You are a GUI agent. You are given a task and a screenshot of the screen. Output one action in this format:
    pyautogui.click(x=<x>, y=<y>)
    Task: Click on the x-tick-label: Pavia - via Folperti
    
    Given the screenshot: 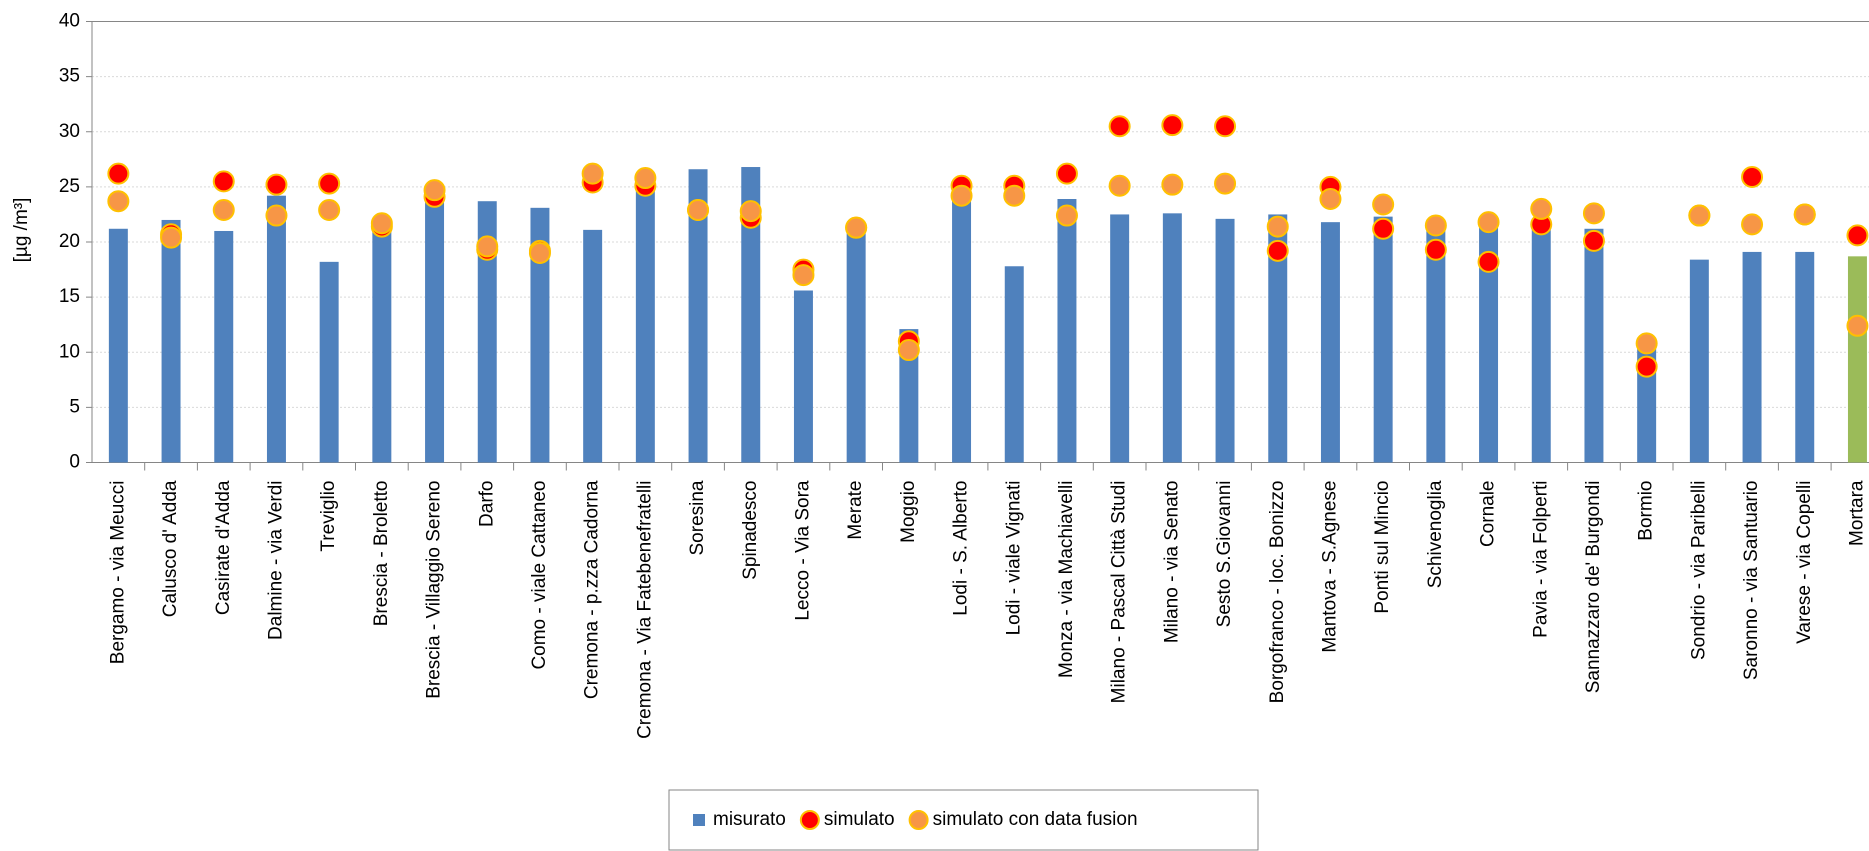 What is the action you would take?
    pyautogui.click(x=1540, y=559)
    